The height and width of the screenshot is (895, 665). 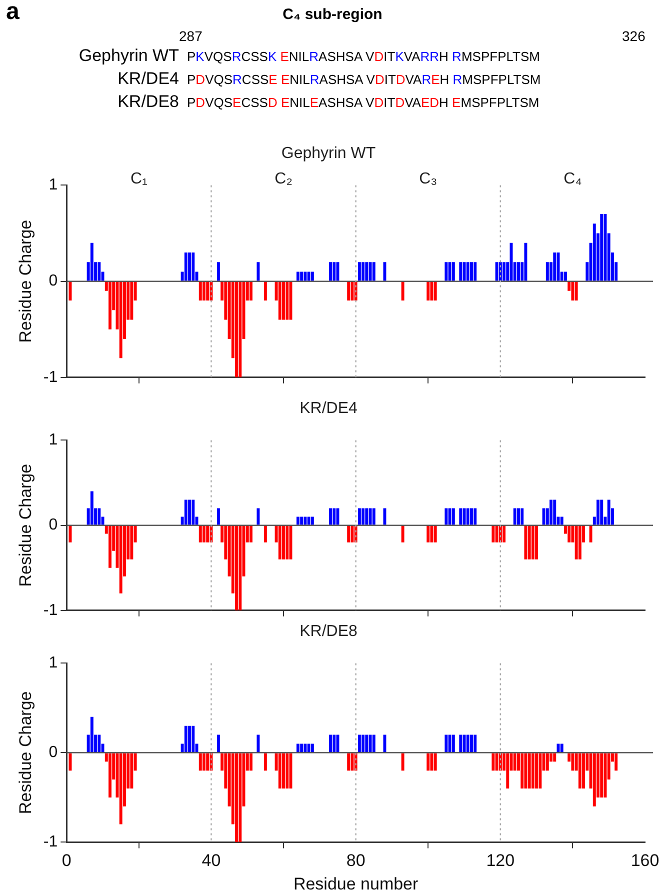 I want to click on x-tick-label: 80, so click(x=356, y=860).